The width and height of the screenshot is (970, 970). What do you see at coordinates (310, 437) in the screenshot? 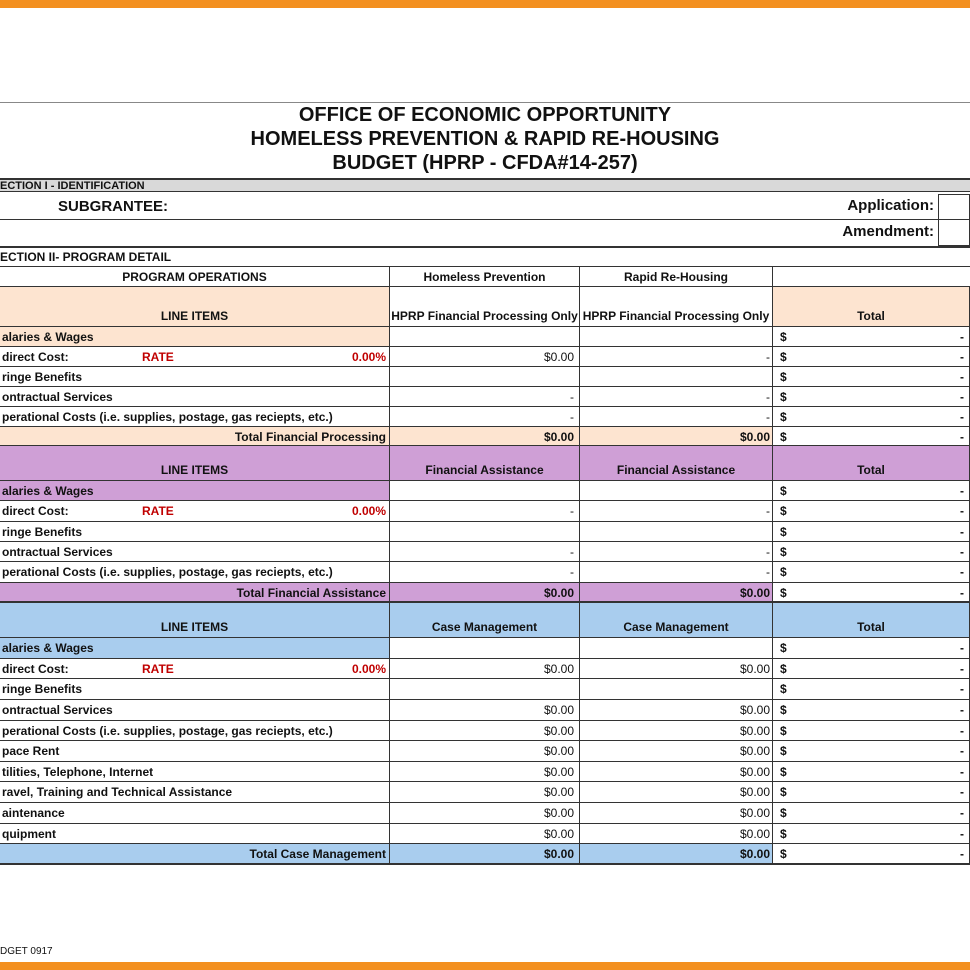
I see `line-item: Total Financial Processing` at bounding box center [310, 437].